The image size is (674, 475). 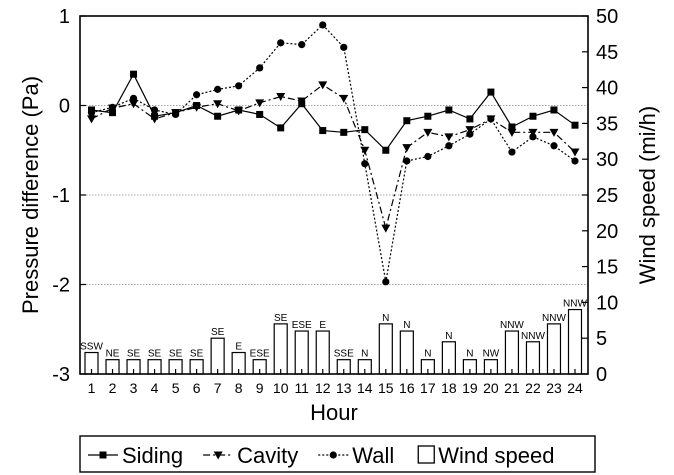 I want to click on x-tick-label: 6, so click(x=197, y=388).